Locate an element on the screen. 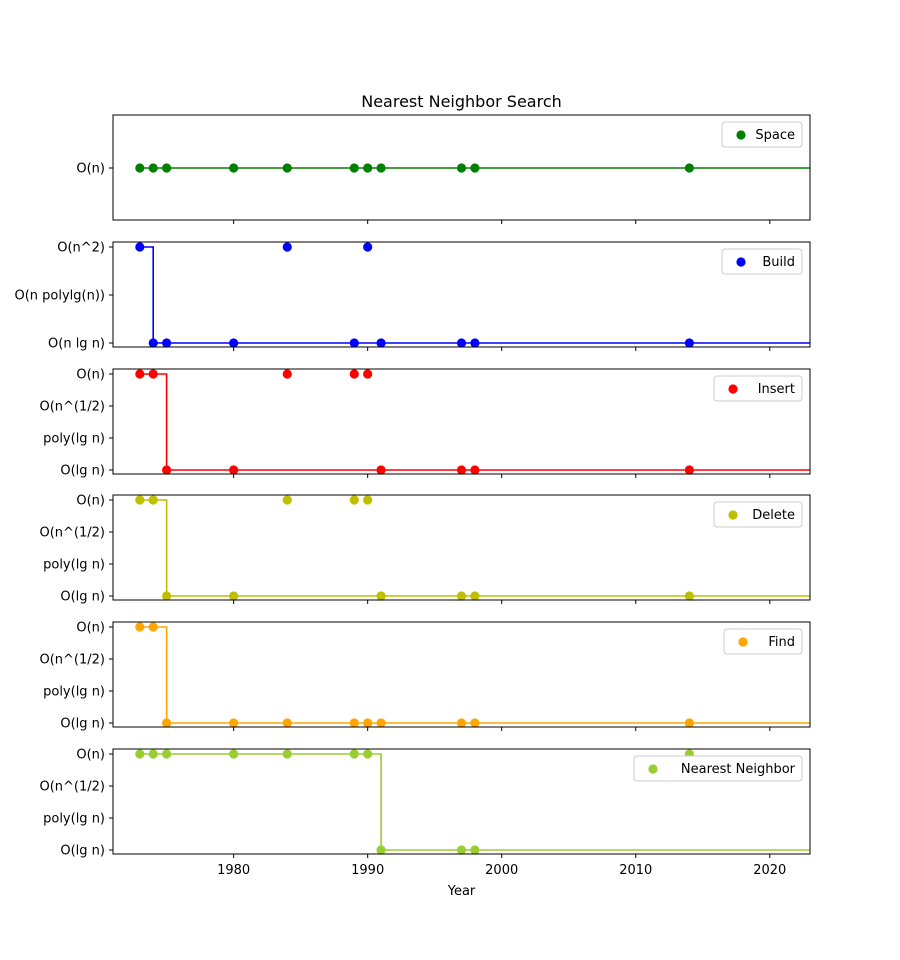 The width and height of the screenshot is (900, 960). panel-find: O(lg n) poly(lg n) O(n^(1/2) O(n) Find is located at coordinates (425, 676).